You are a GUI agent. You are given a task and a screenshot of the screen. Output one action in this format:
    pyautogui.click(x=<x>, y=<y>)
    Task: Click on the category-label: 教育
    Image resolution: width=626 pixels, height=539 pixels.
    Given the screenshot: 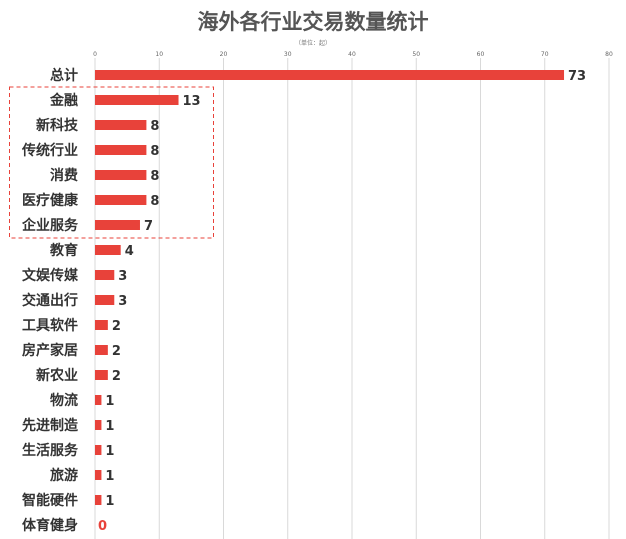 What is the action you would take?
    pyautogui.click(x=64, y=250)
    